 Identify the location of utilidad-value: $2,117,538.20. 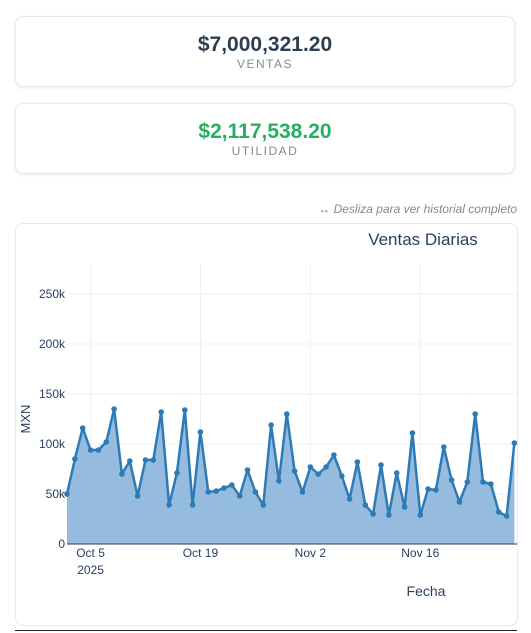
(265, 131).